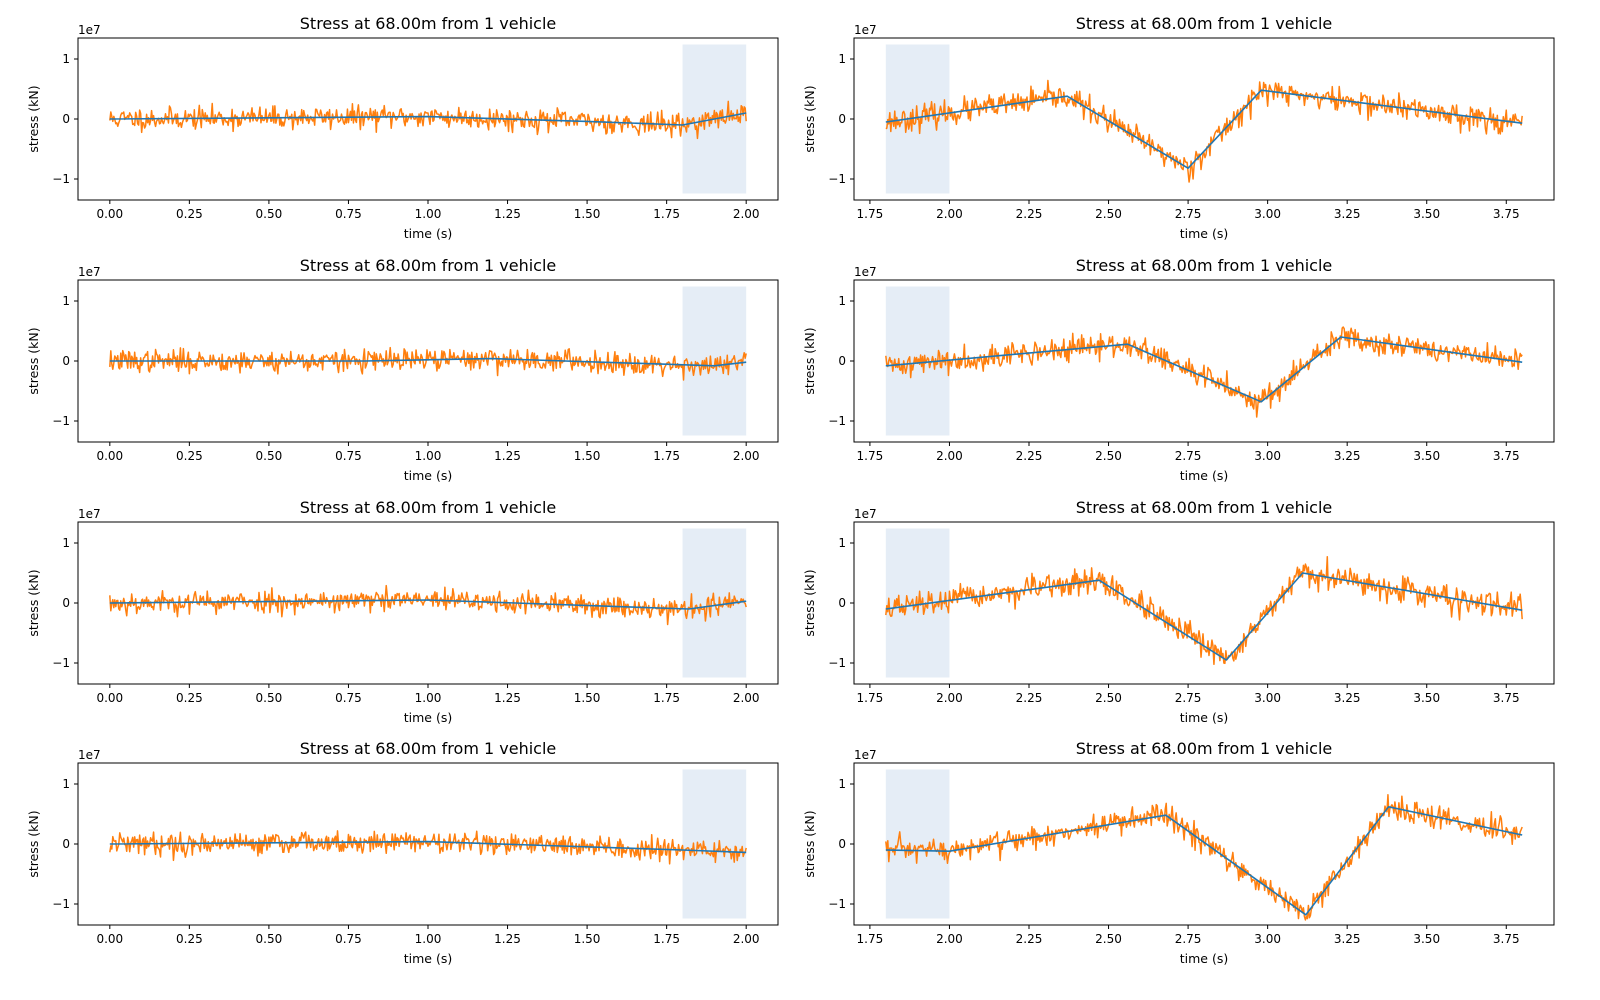  What do you see at coordinates (348, 939) in the screenshot?
I see `x-tick-label: 0.75` at bounding box center [348, 939].